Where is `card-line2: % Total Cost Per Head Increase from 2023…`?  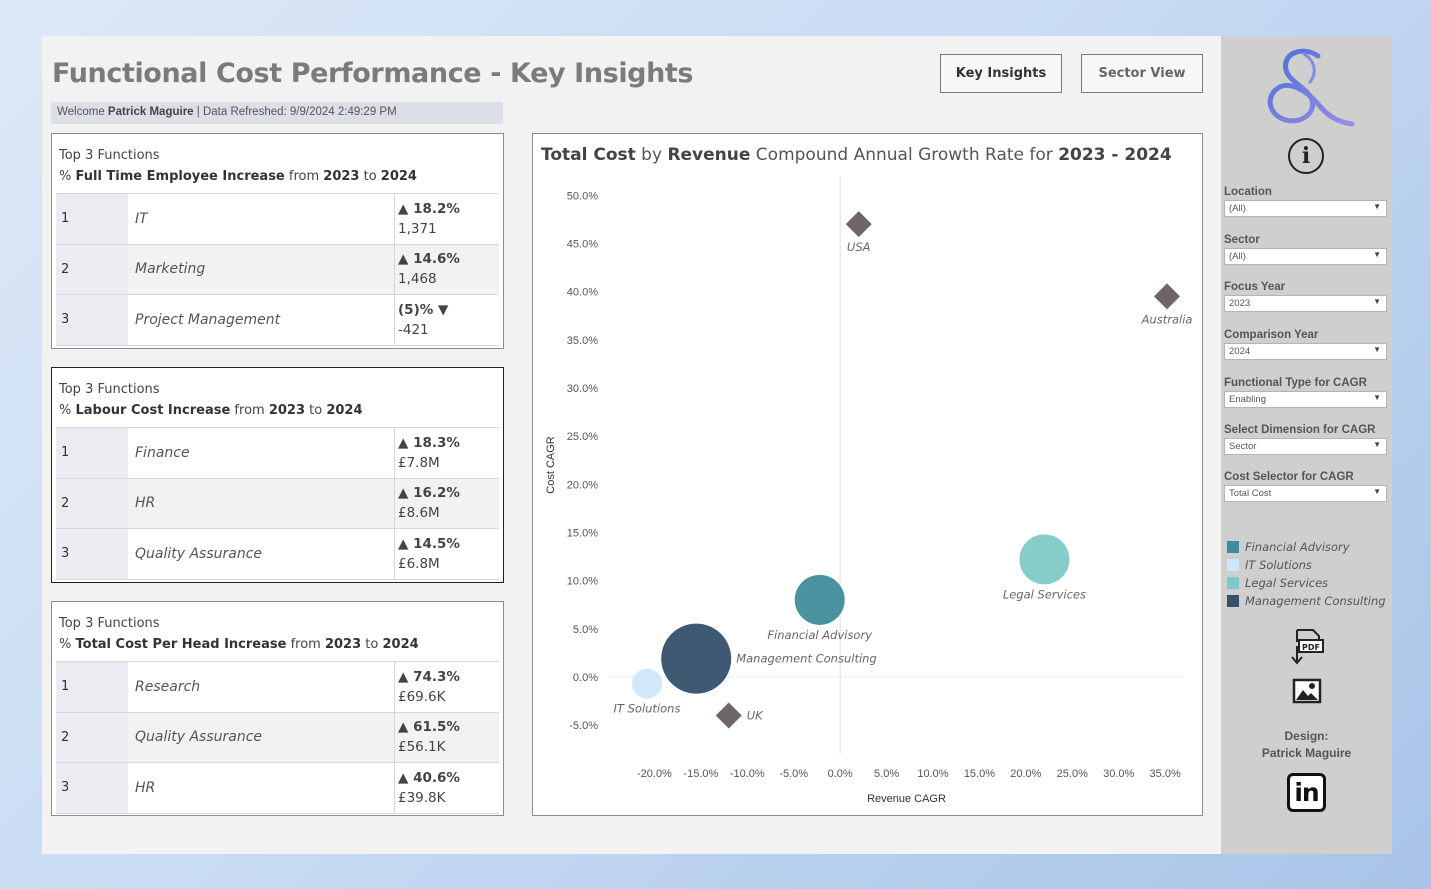 card-line2: % Total Cost Per Head Increase from 2023… is located at coordinates (239, 644).